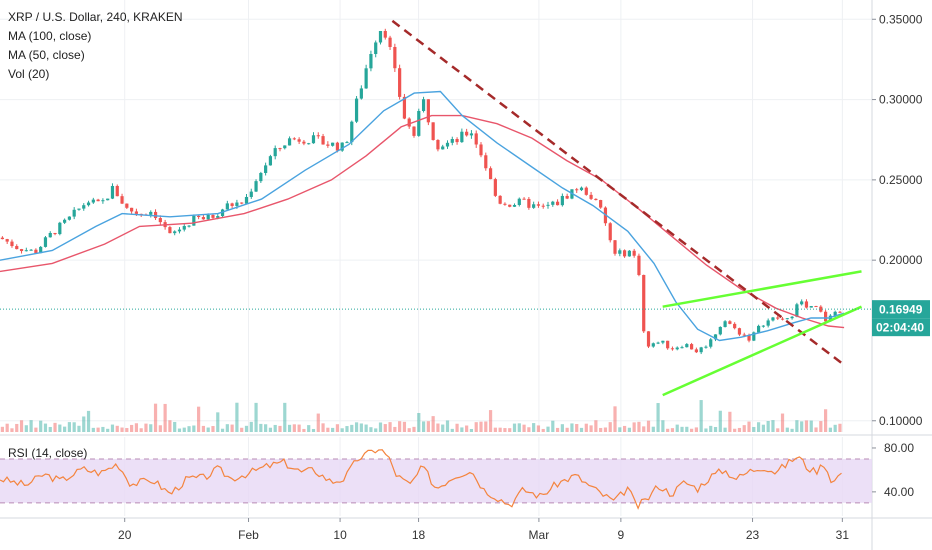 The width and height of the screenshot is (932, 550). What do you see at coordinates (29, 74) in the screenshot?
I see `volume-legend: Vol (20)` at bounding box center [29, 74].